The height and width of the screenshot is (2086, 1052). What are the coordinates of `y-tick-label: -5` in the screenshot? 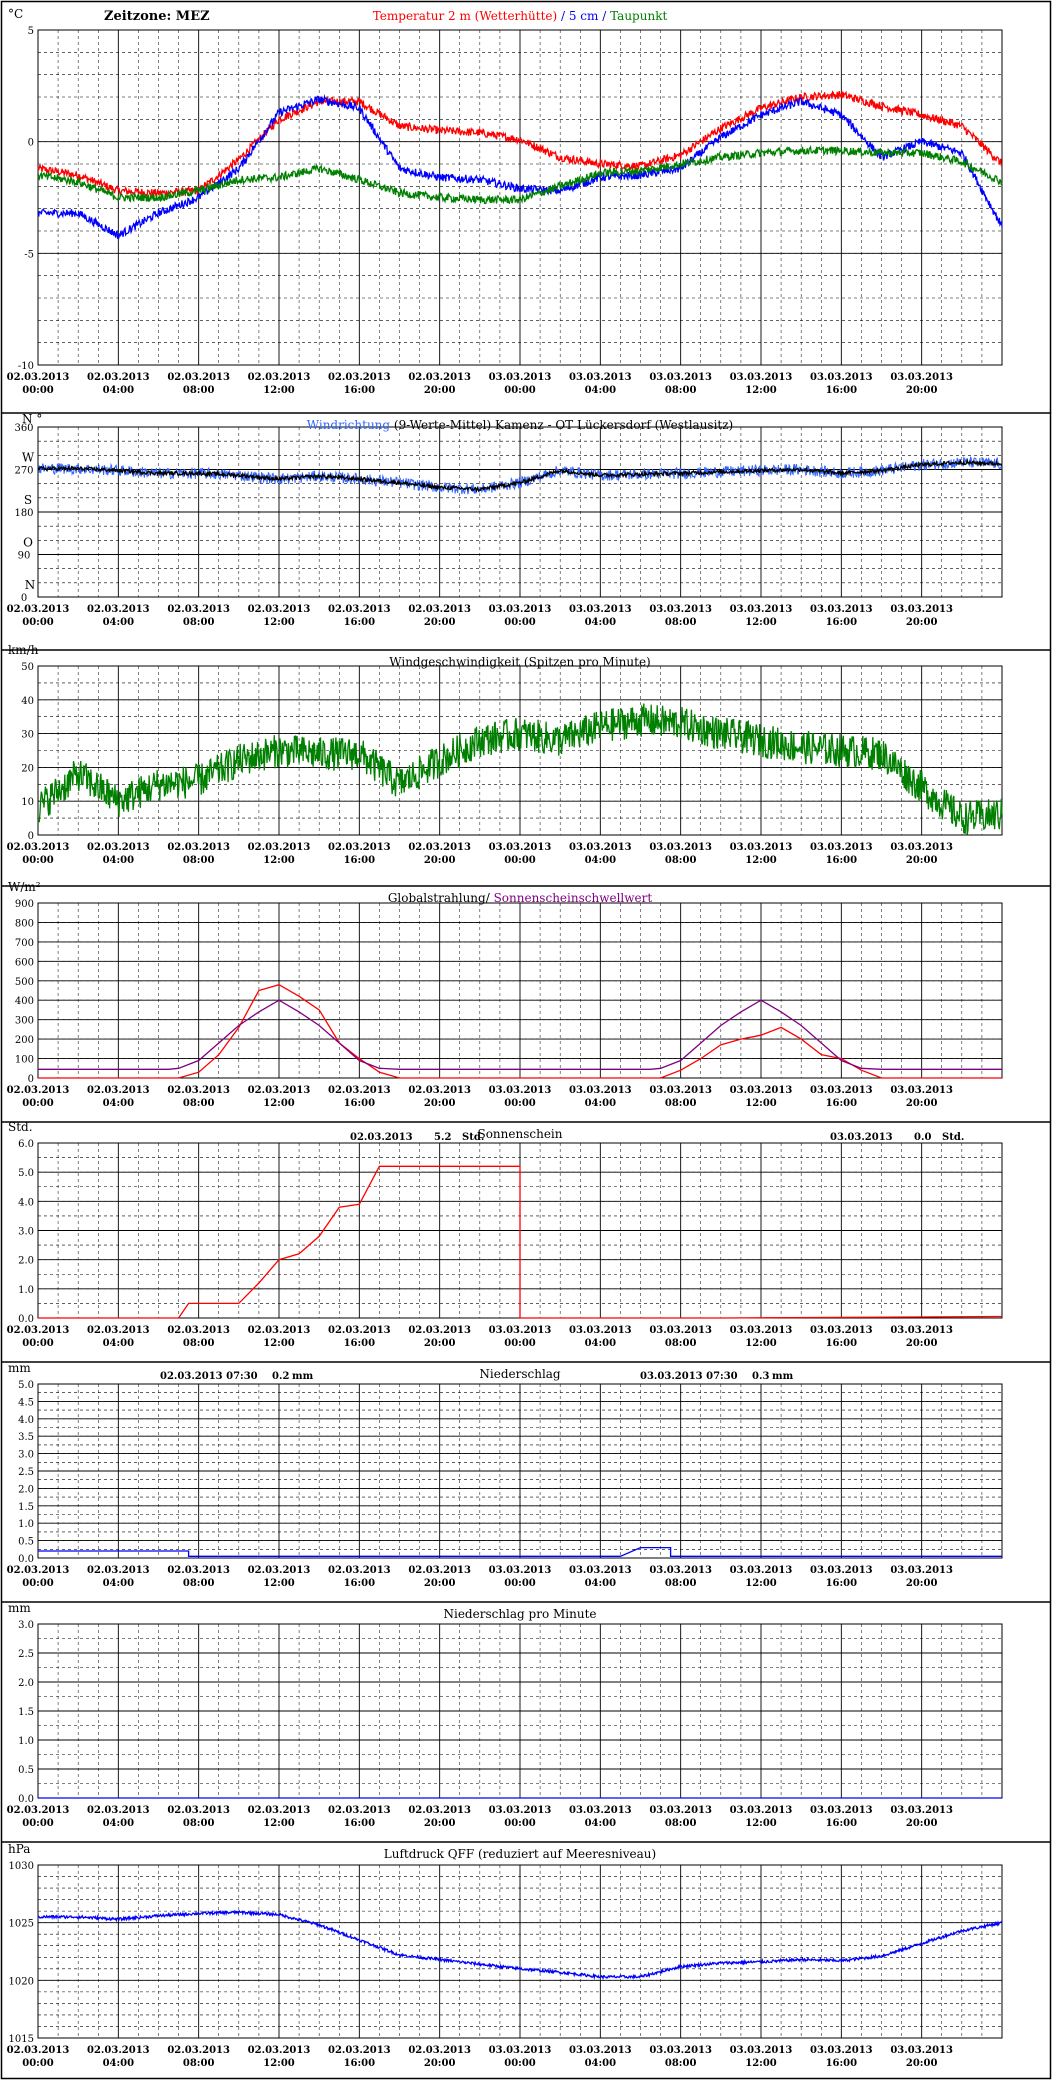 It's located at (29, 254).